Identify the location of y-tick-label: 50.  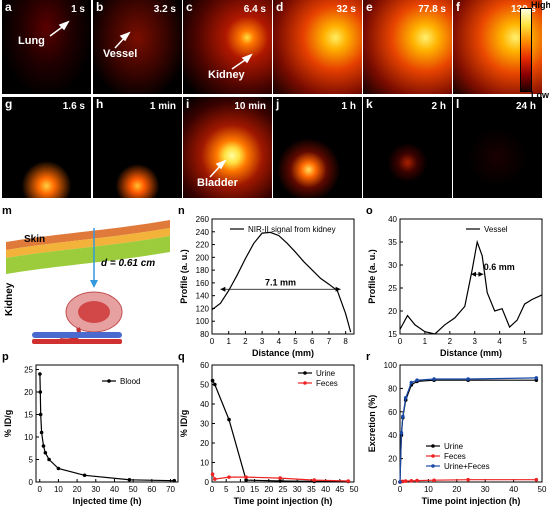
(204, 385).